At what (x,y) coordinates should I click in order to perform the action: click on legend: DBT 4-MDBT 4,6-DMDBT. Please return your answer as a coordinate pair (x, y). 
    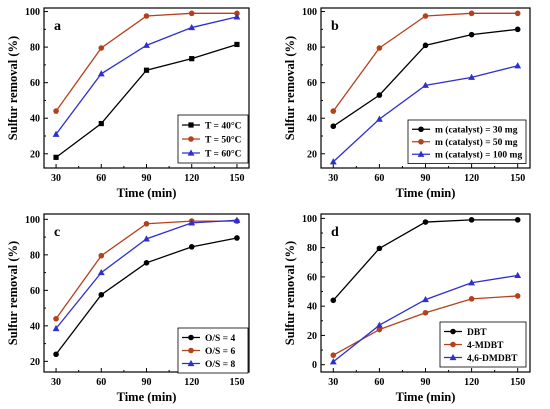
    Looking at the image, I should click on (483, 344).